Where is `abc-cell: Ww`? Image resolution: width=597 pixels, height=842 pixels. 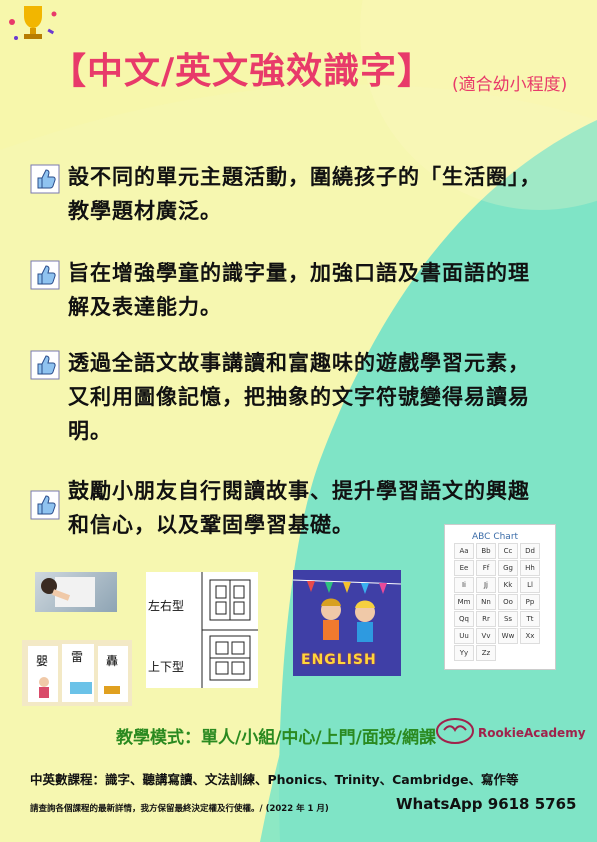
abc-cell: Ww is located at coordinates (508, 636).